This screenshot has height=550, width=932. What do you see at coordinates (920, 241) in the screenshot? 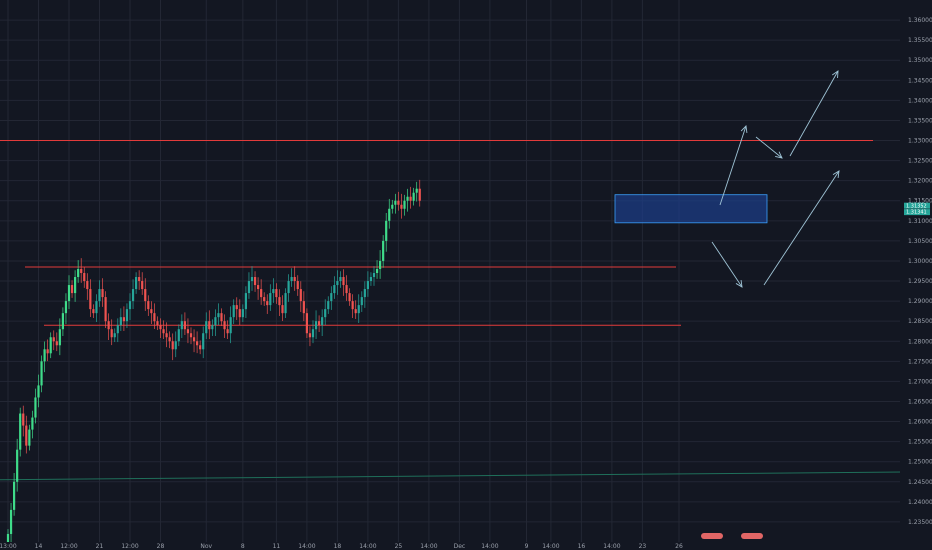
I see `y-tick-label: 1.30500` at bounding box center [920, 241].